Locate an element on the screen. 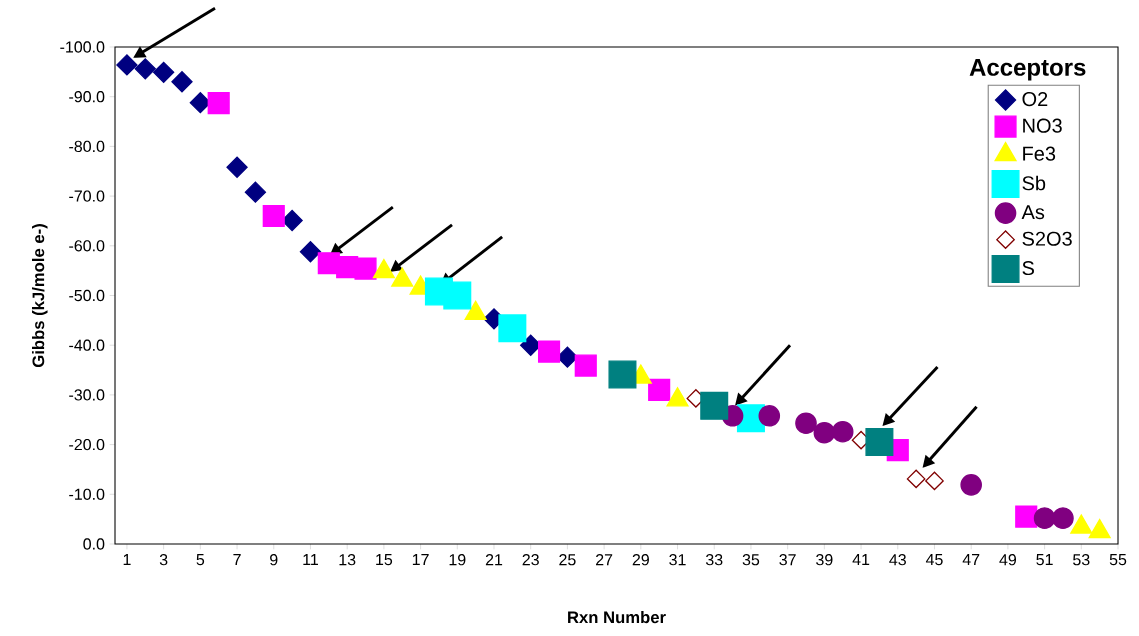  x-tick-label: 27 is located at coordinates (604, 560).